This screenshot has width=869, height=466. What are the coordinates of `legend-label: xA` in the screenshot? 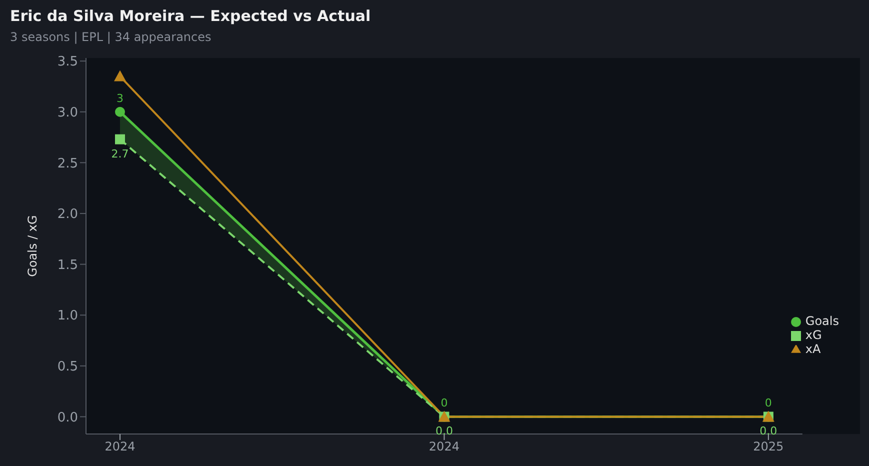 It's located at (813, 349).